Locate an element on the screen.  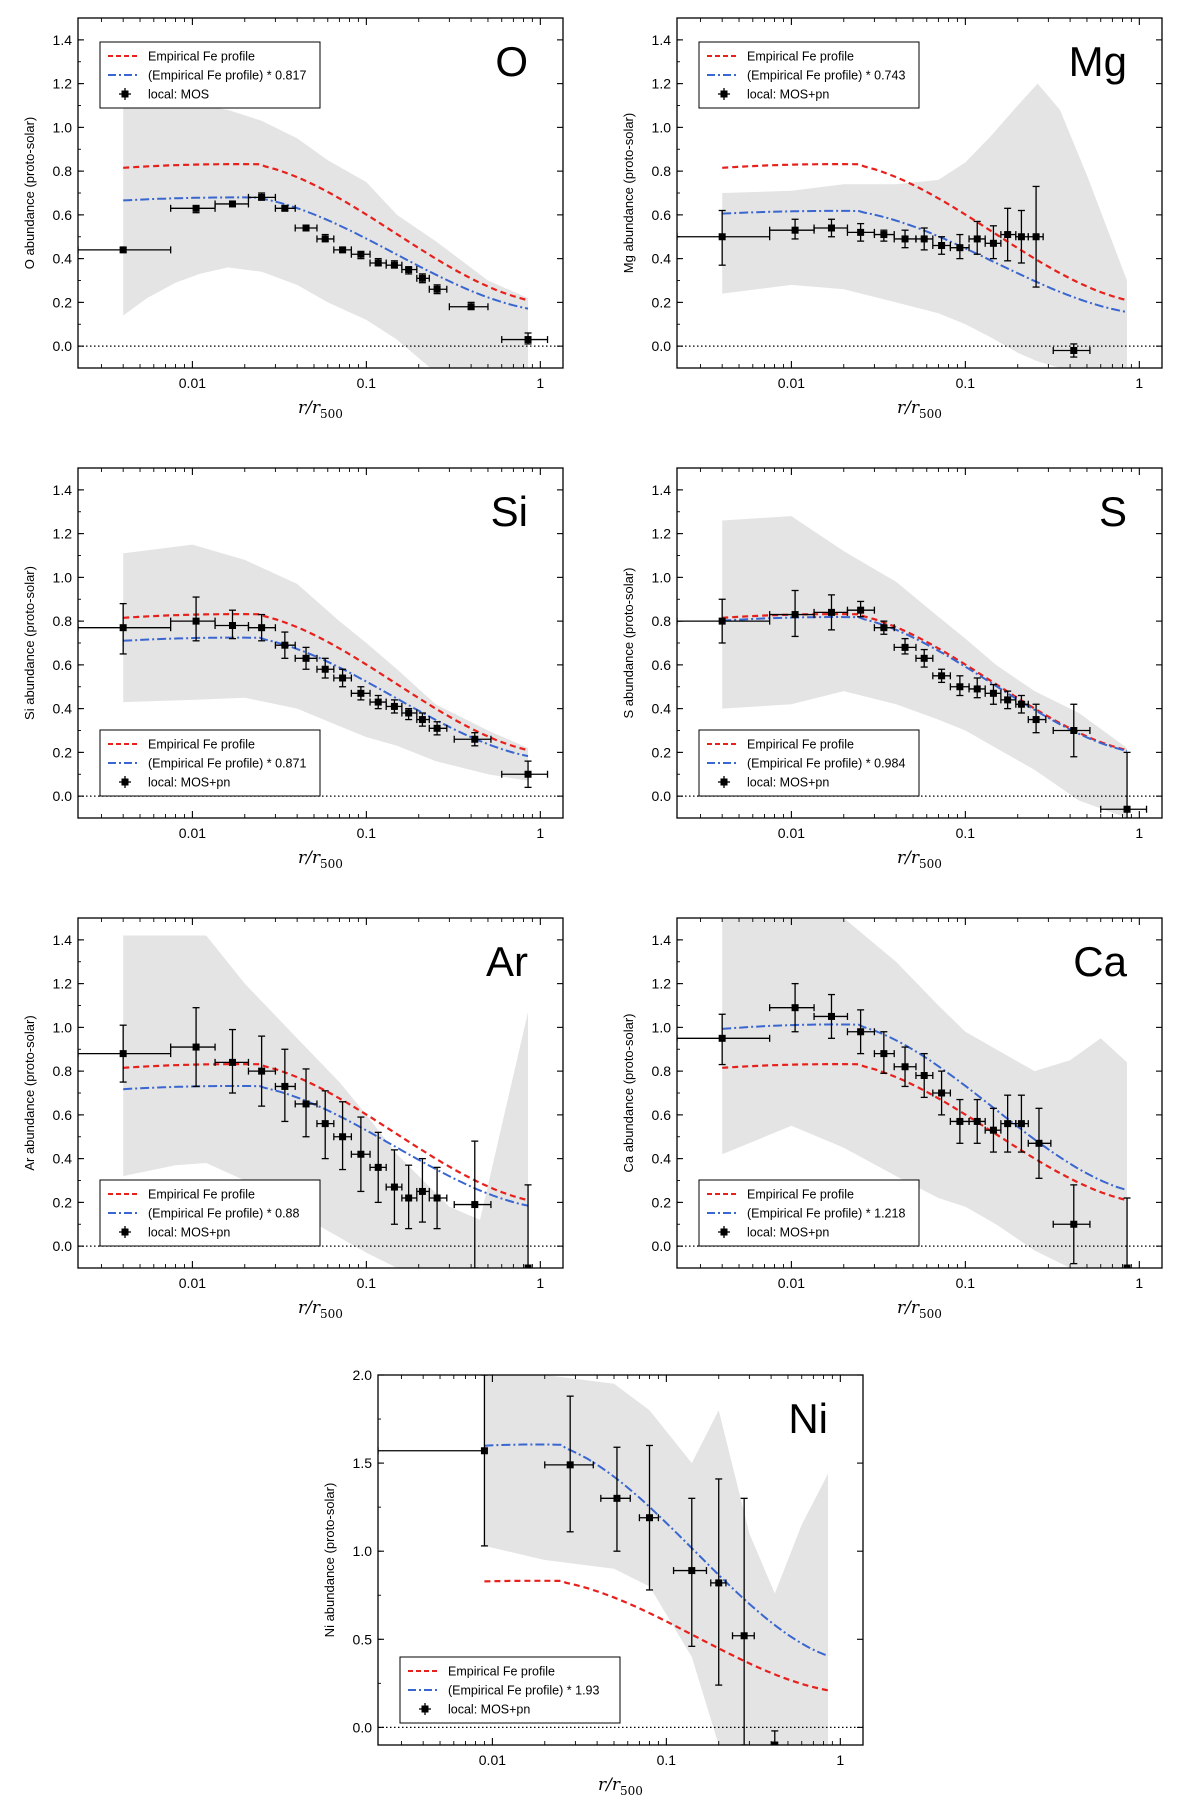
legend-label: (Empirical Fe profile) * 0.984 is located at coordinates (826, 764).